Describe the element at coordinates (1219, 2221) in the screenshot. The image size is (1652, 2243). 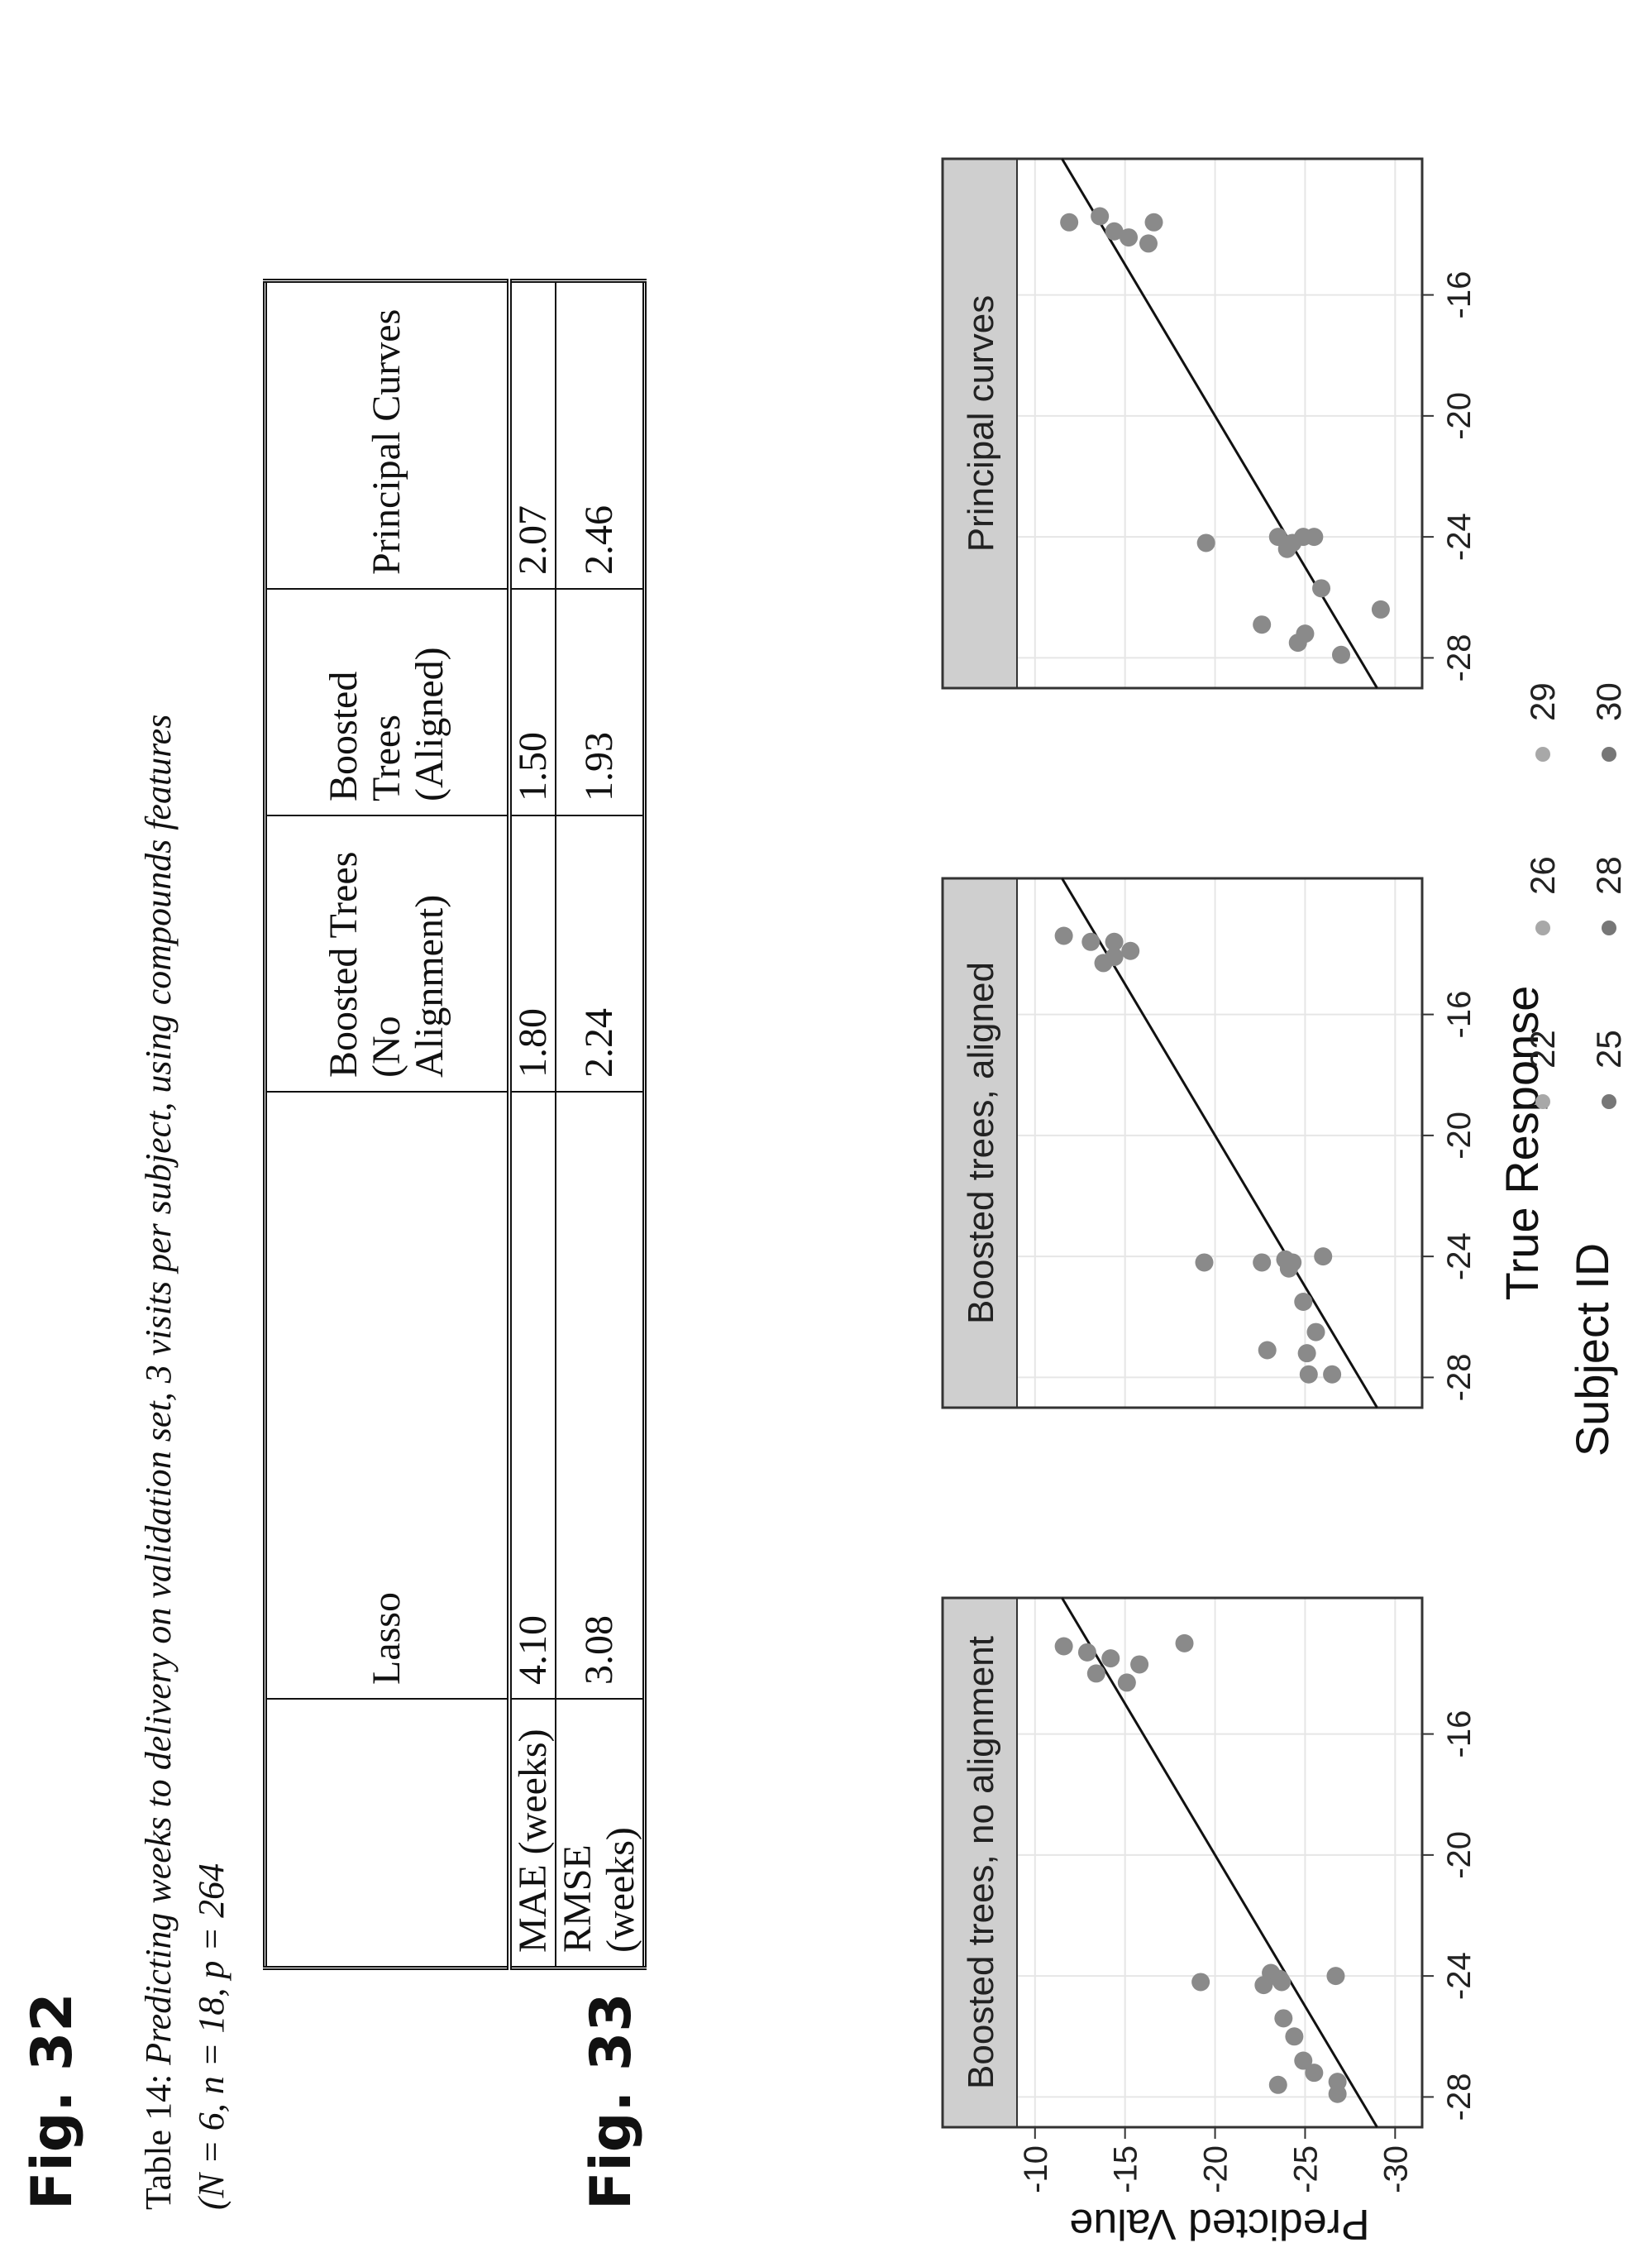
I see `y-axis-label: Predicted Value` at that location.